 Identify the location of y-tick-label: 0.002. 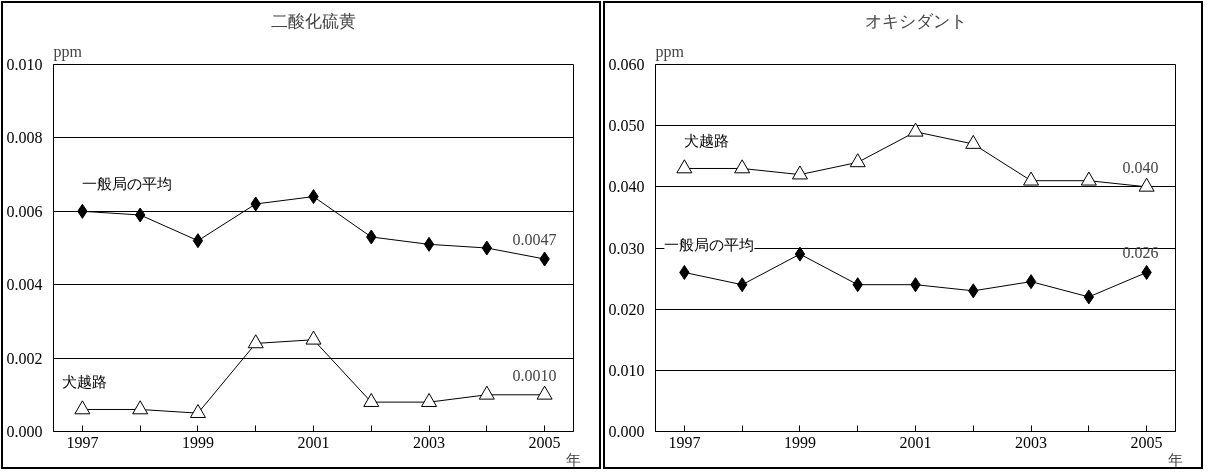
(24, 358).